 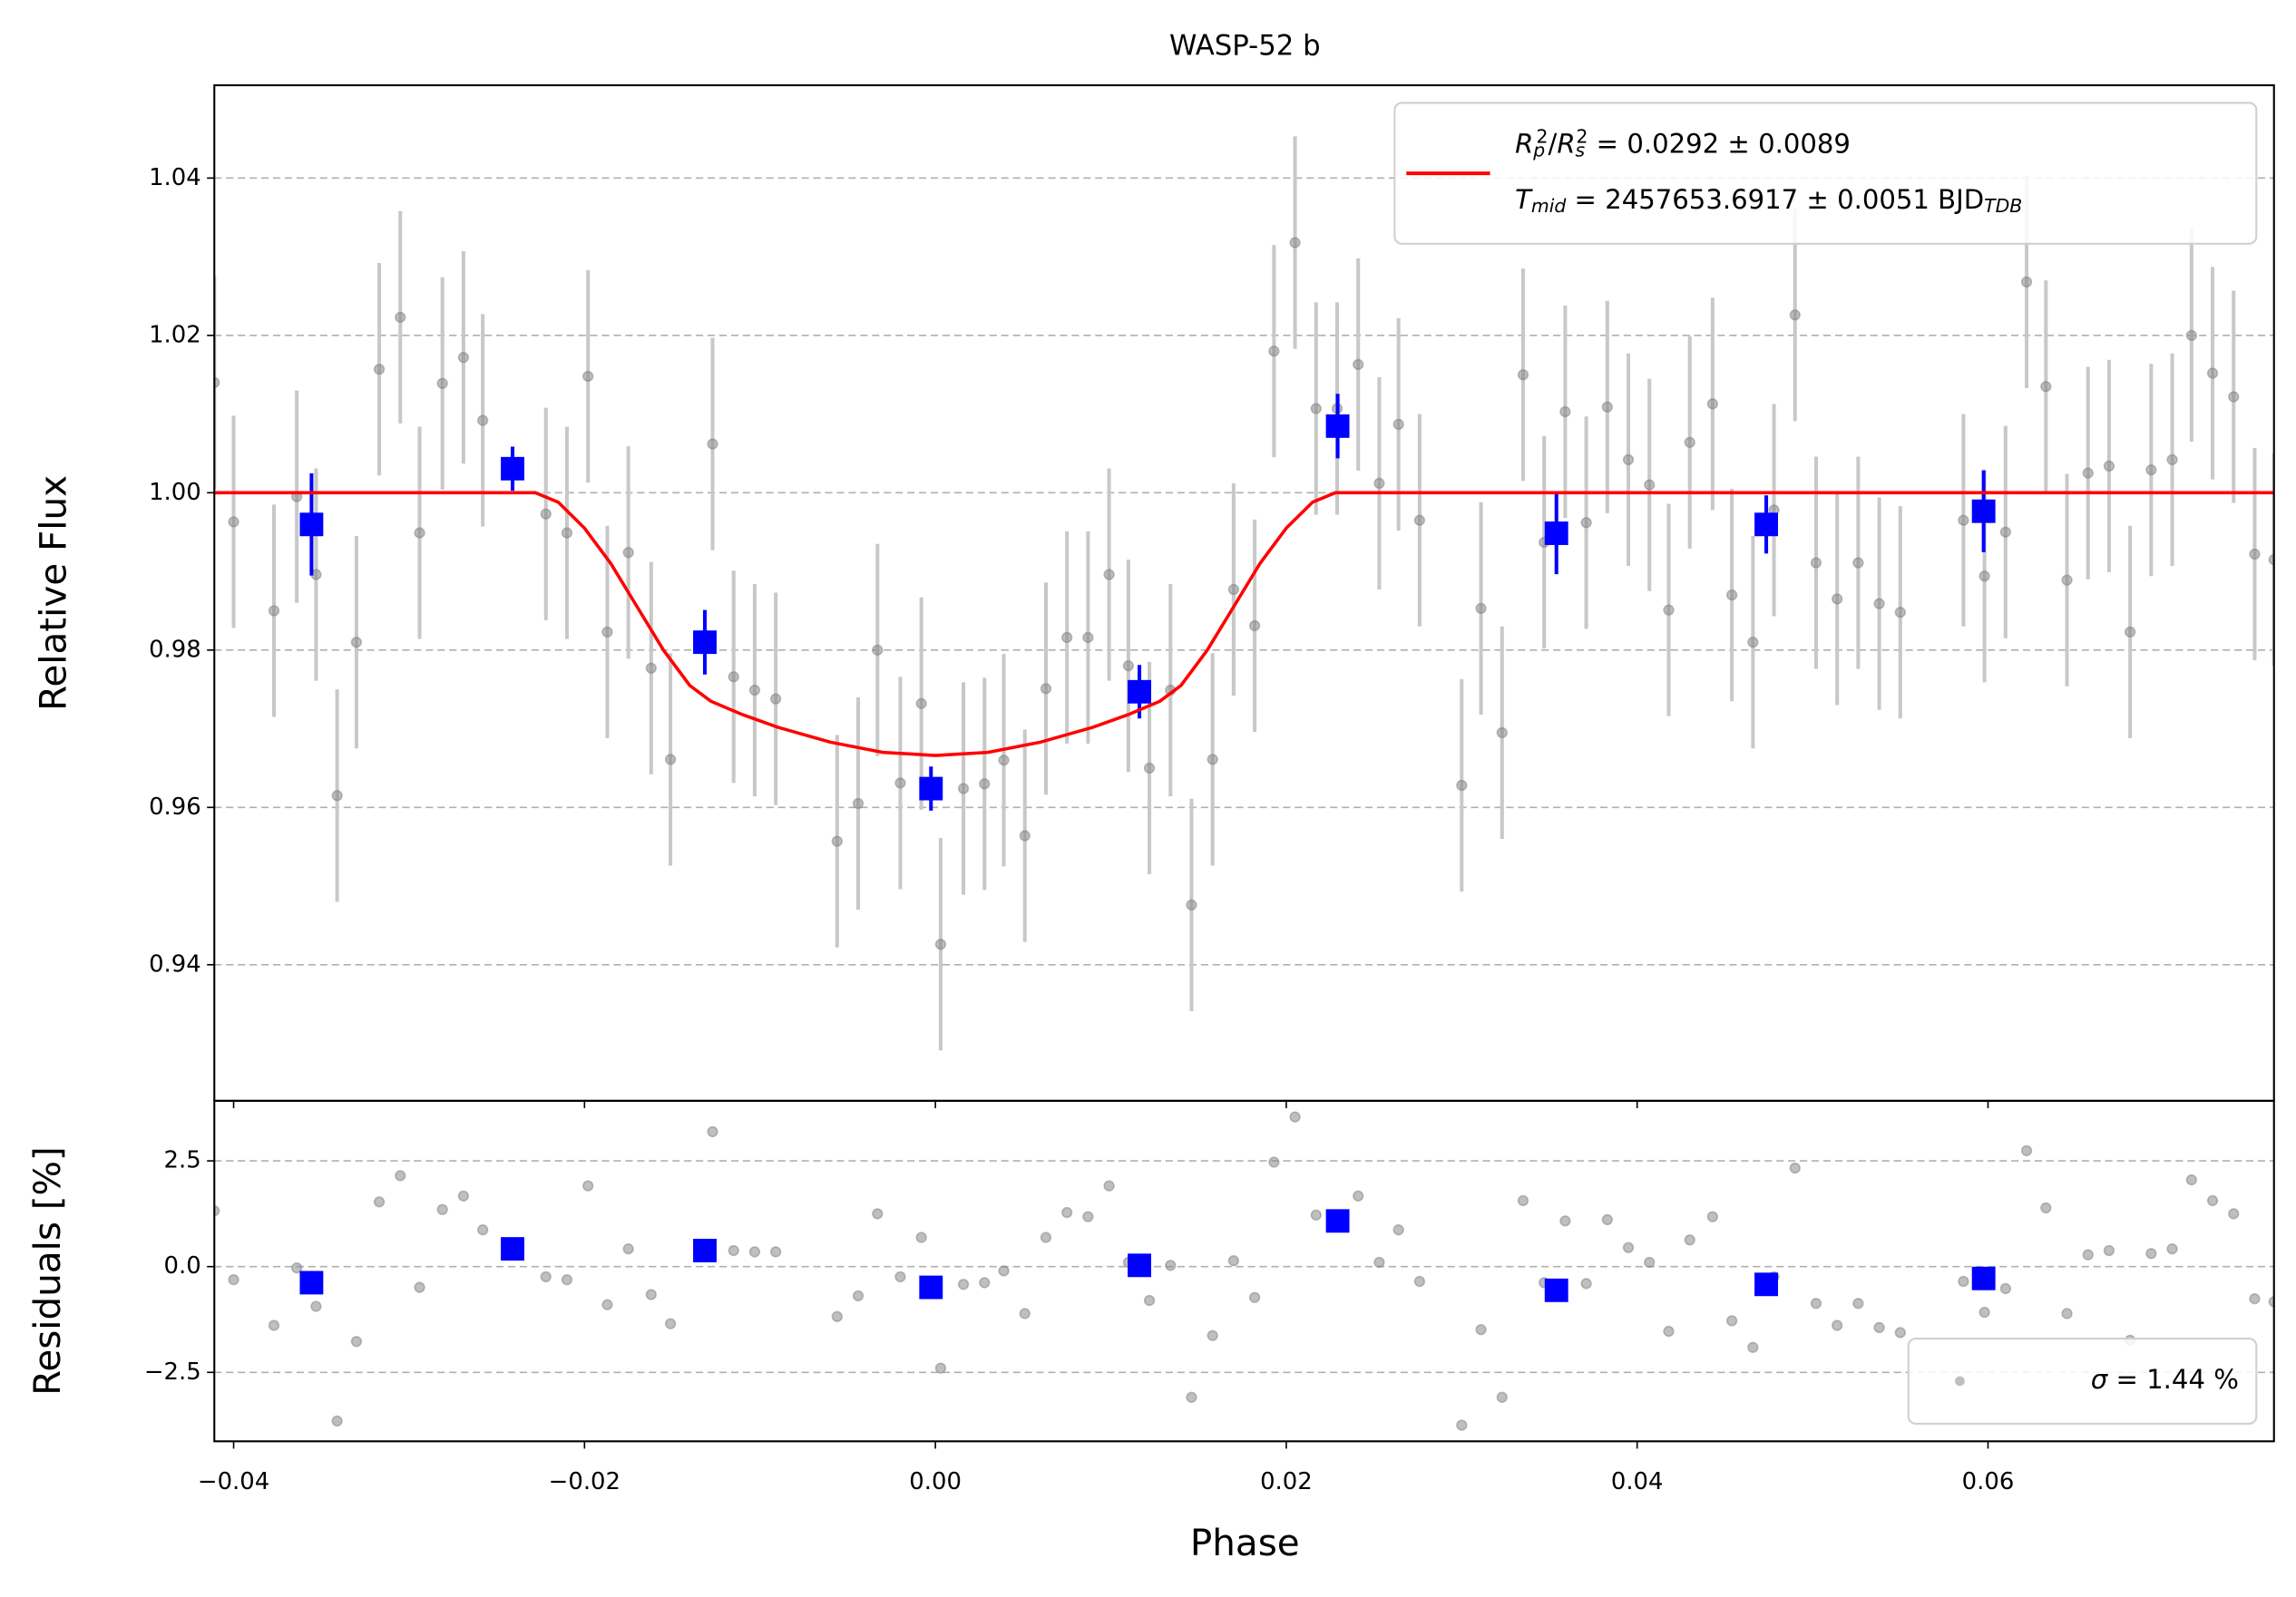 What do you see at coordinates (182, 1266) in the screenshot?
I see `y-tick-label: 0.0` at bounding box center [182, 1266].